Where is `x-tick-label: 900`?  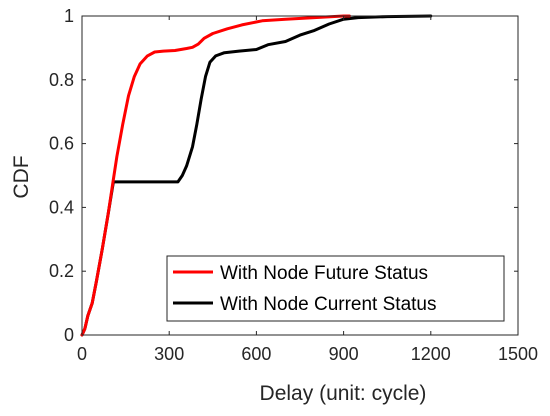
x-tick-label: 900 is located at coordinates (344, 354).